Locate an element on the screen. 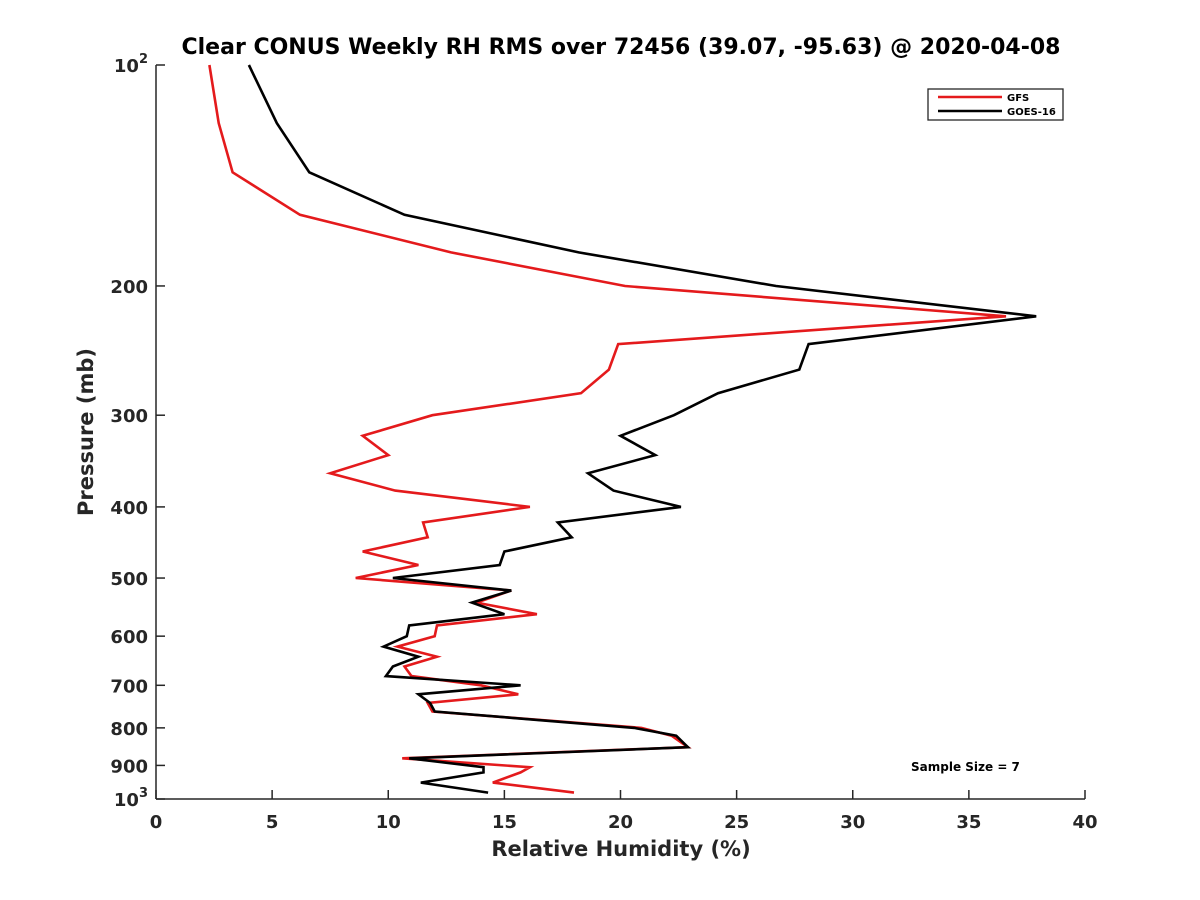  y-tick-label-base: 300 is located at coordinates (129, 416).